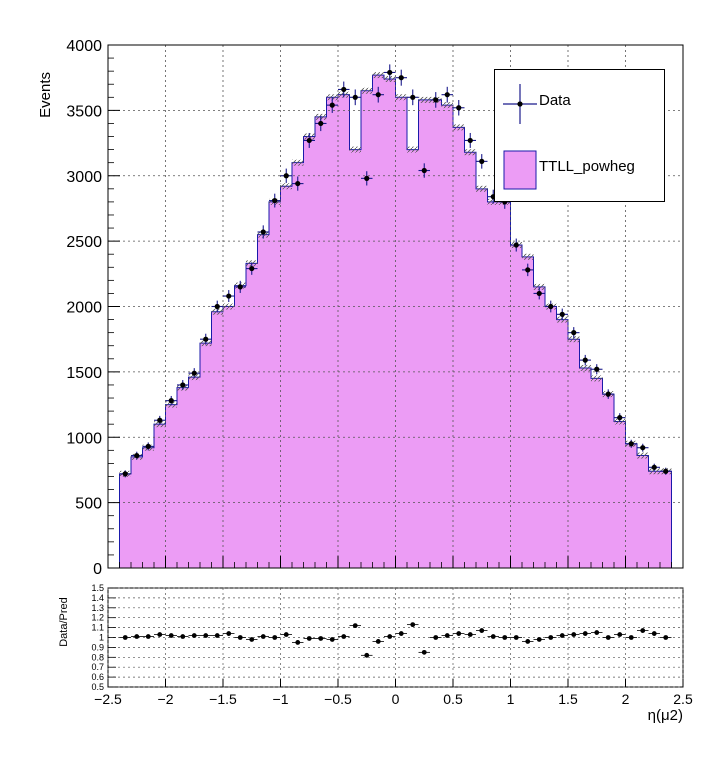  I want to click on ratio-y-tick-label: 1.1, so click(97, 628).